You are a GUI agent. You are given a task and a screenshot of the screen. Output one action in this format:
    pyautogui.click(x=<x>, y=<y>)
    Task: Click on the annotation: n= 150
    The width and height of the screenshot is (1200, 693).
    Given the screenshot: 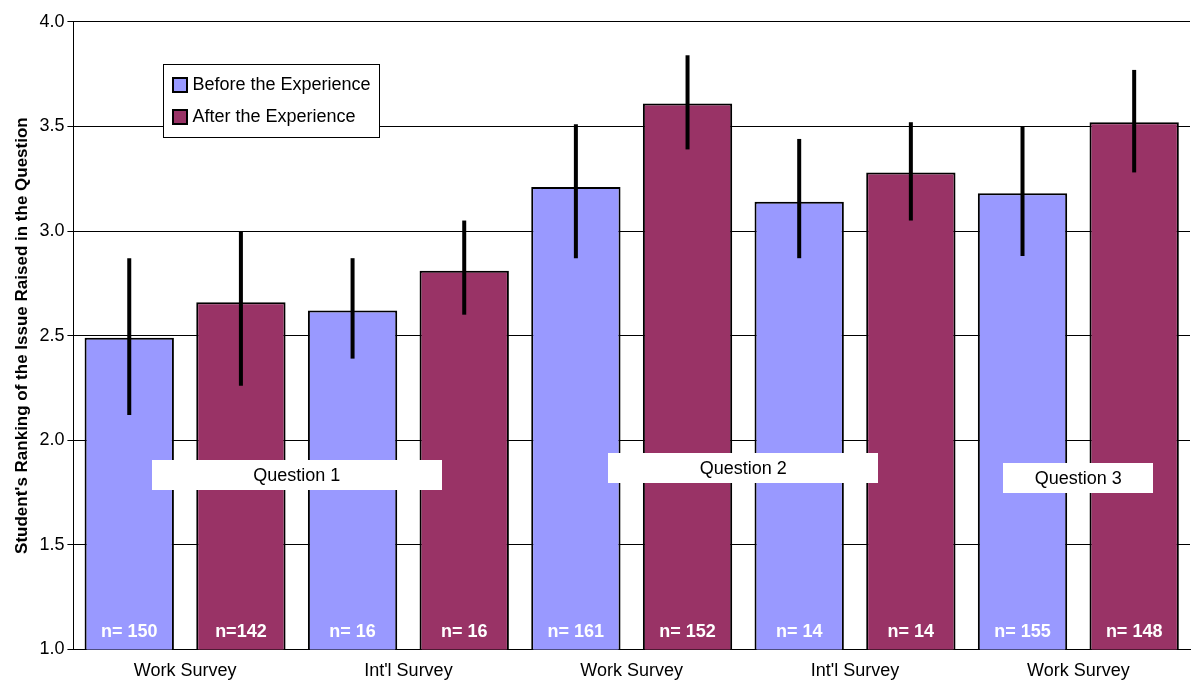 What is the action you would take?
    pyautogui.click(x=129, y=632)
    